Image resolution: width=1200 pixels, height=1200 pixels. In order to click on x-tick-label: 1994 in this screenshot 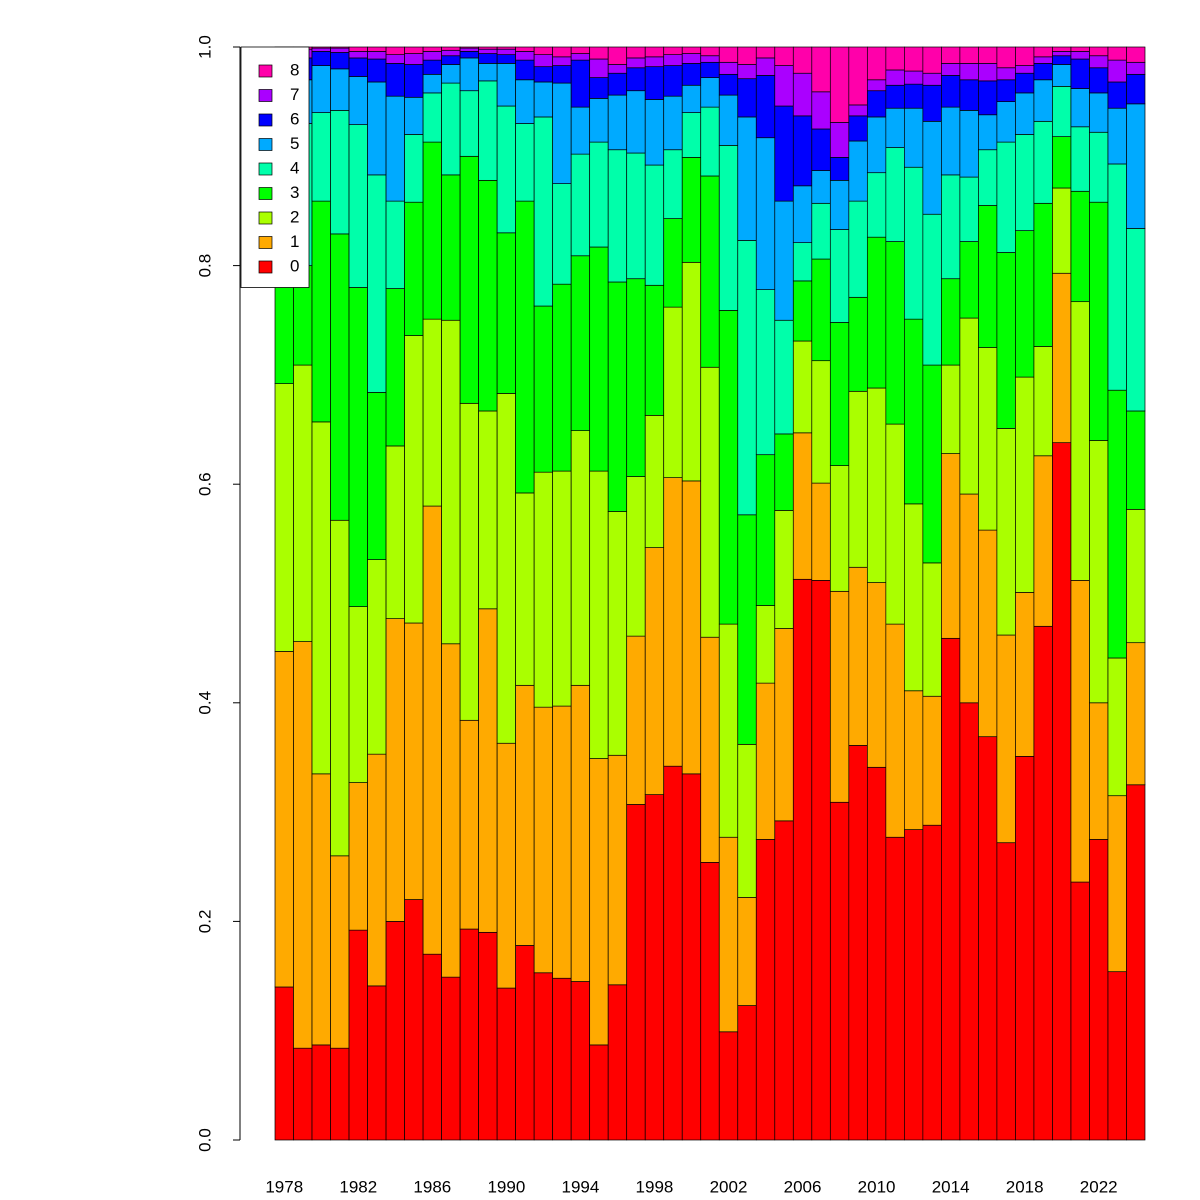, I will do `click(581, 1186)`.